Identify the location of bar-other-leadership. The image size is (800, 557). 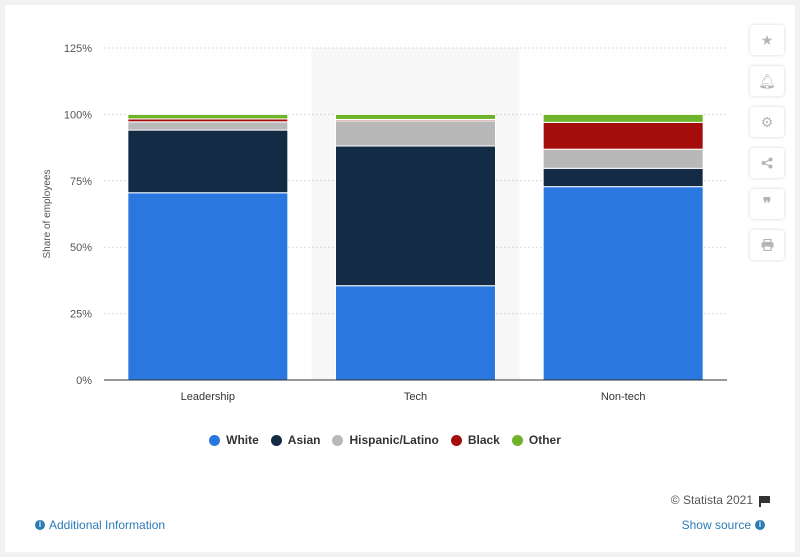
(208, 116).